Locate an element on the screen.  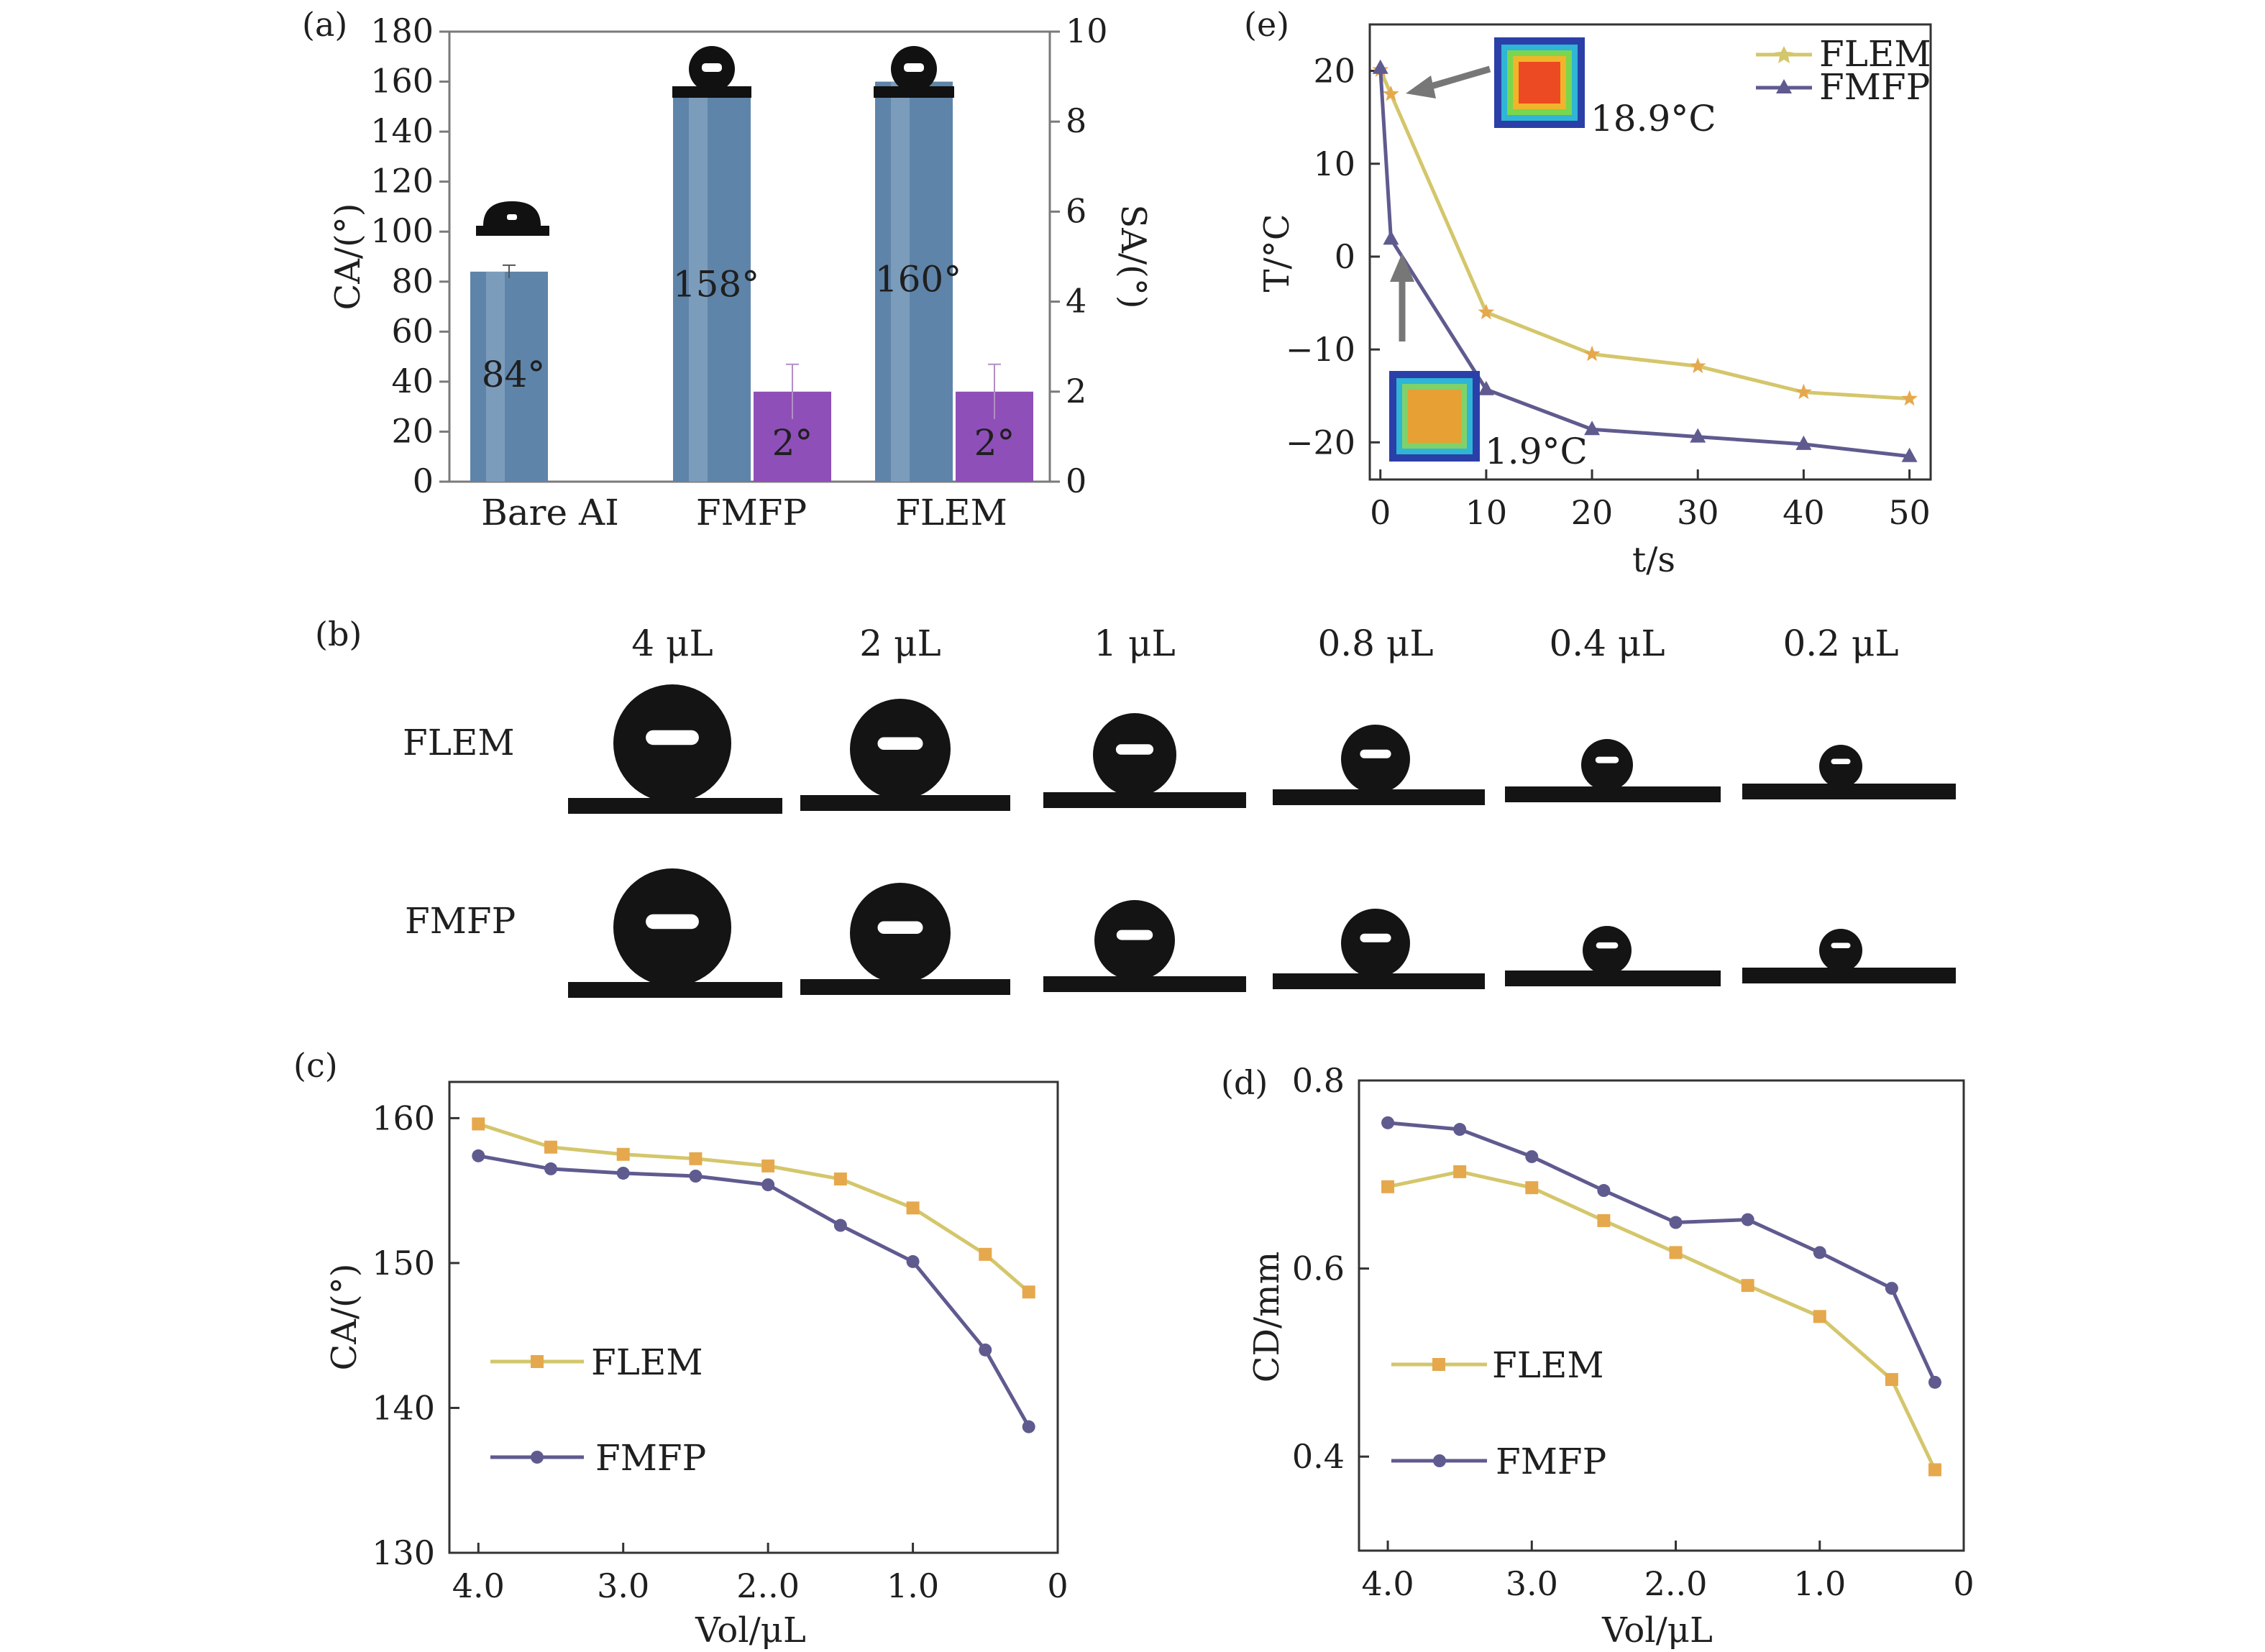
column-label: 1 μL is located at coordinates (1134, 643).